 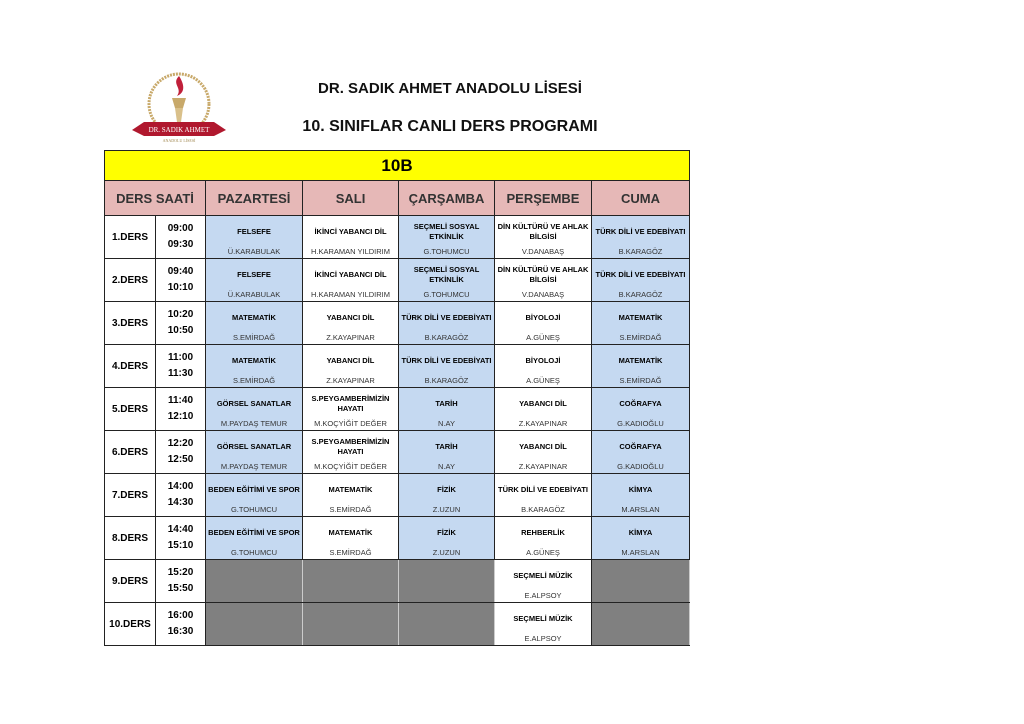 What do you see at coordinates (180, 330) in the screenshot?
I see `end-time: 10:50` at bounding box center [180, 330].